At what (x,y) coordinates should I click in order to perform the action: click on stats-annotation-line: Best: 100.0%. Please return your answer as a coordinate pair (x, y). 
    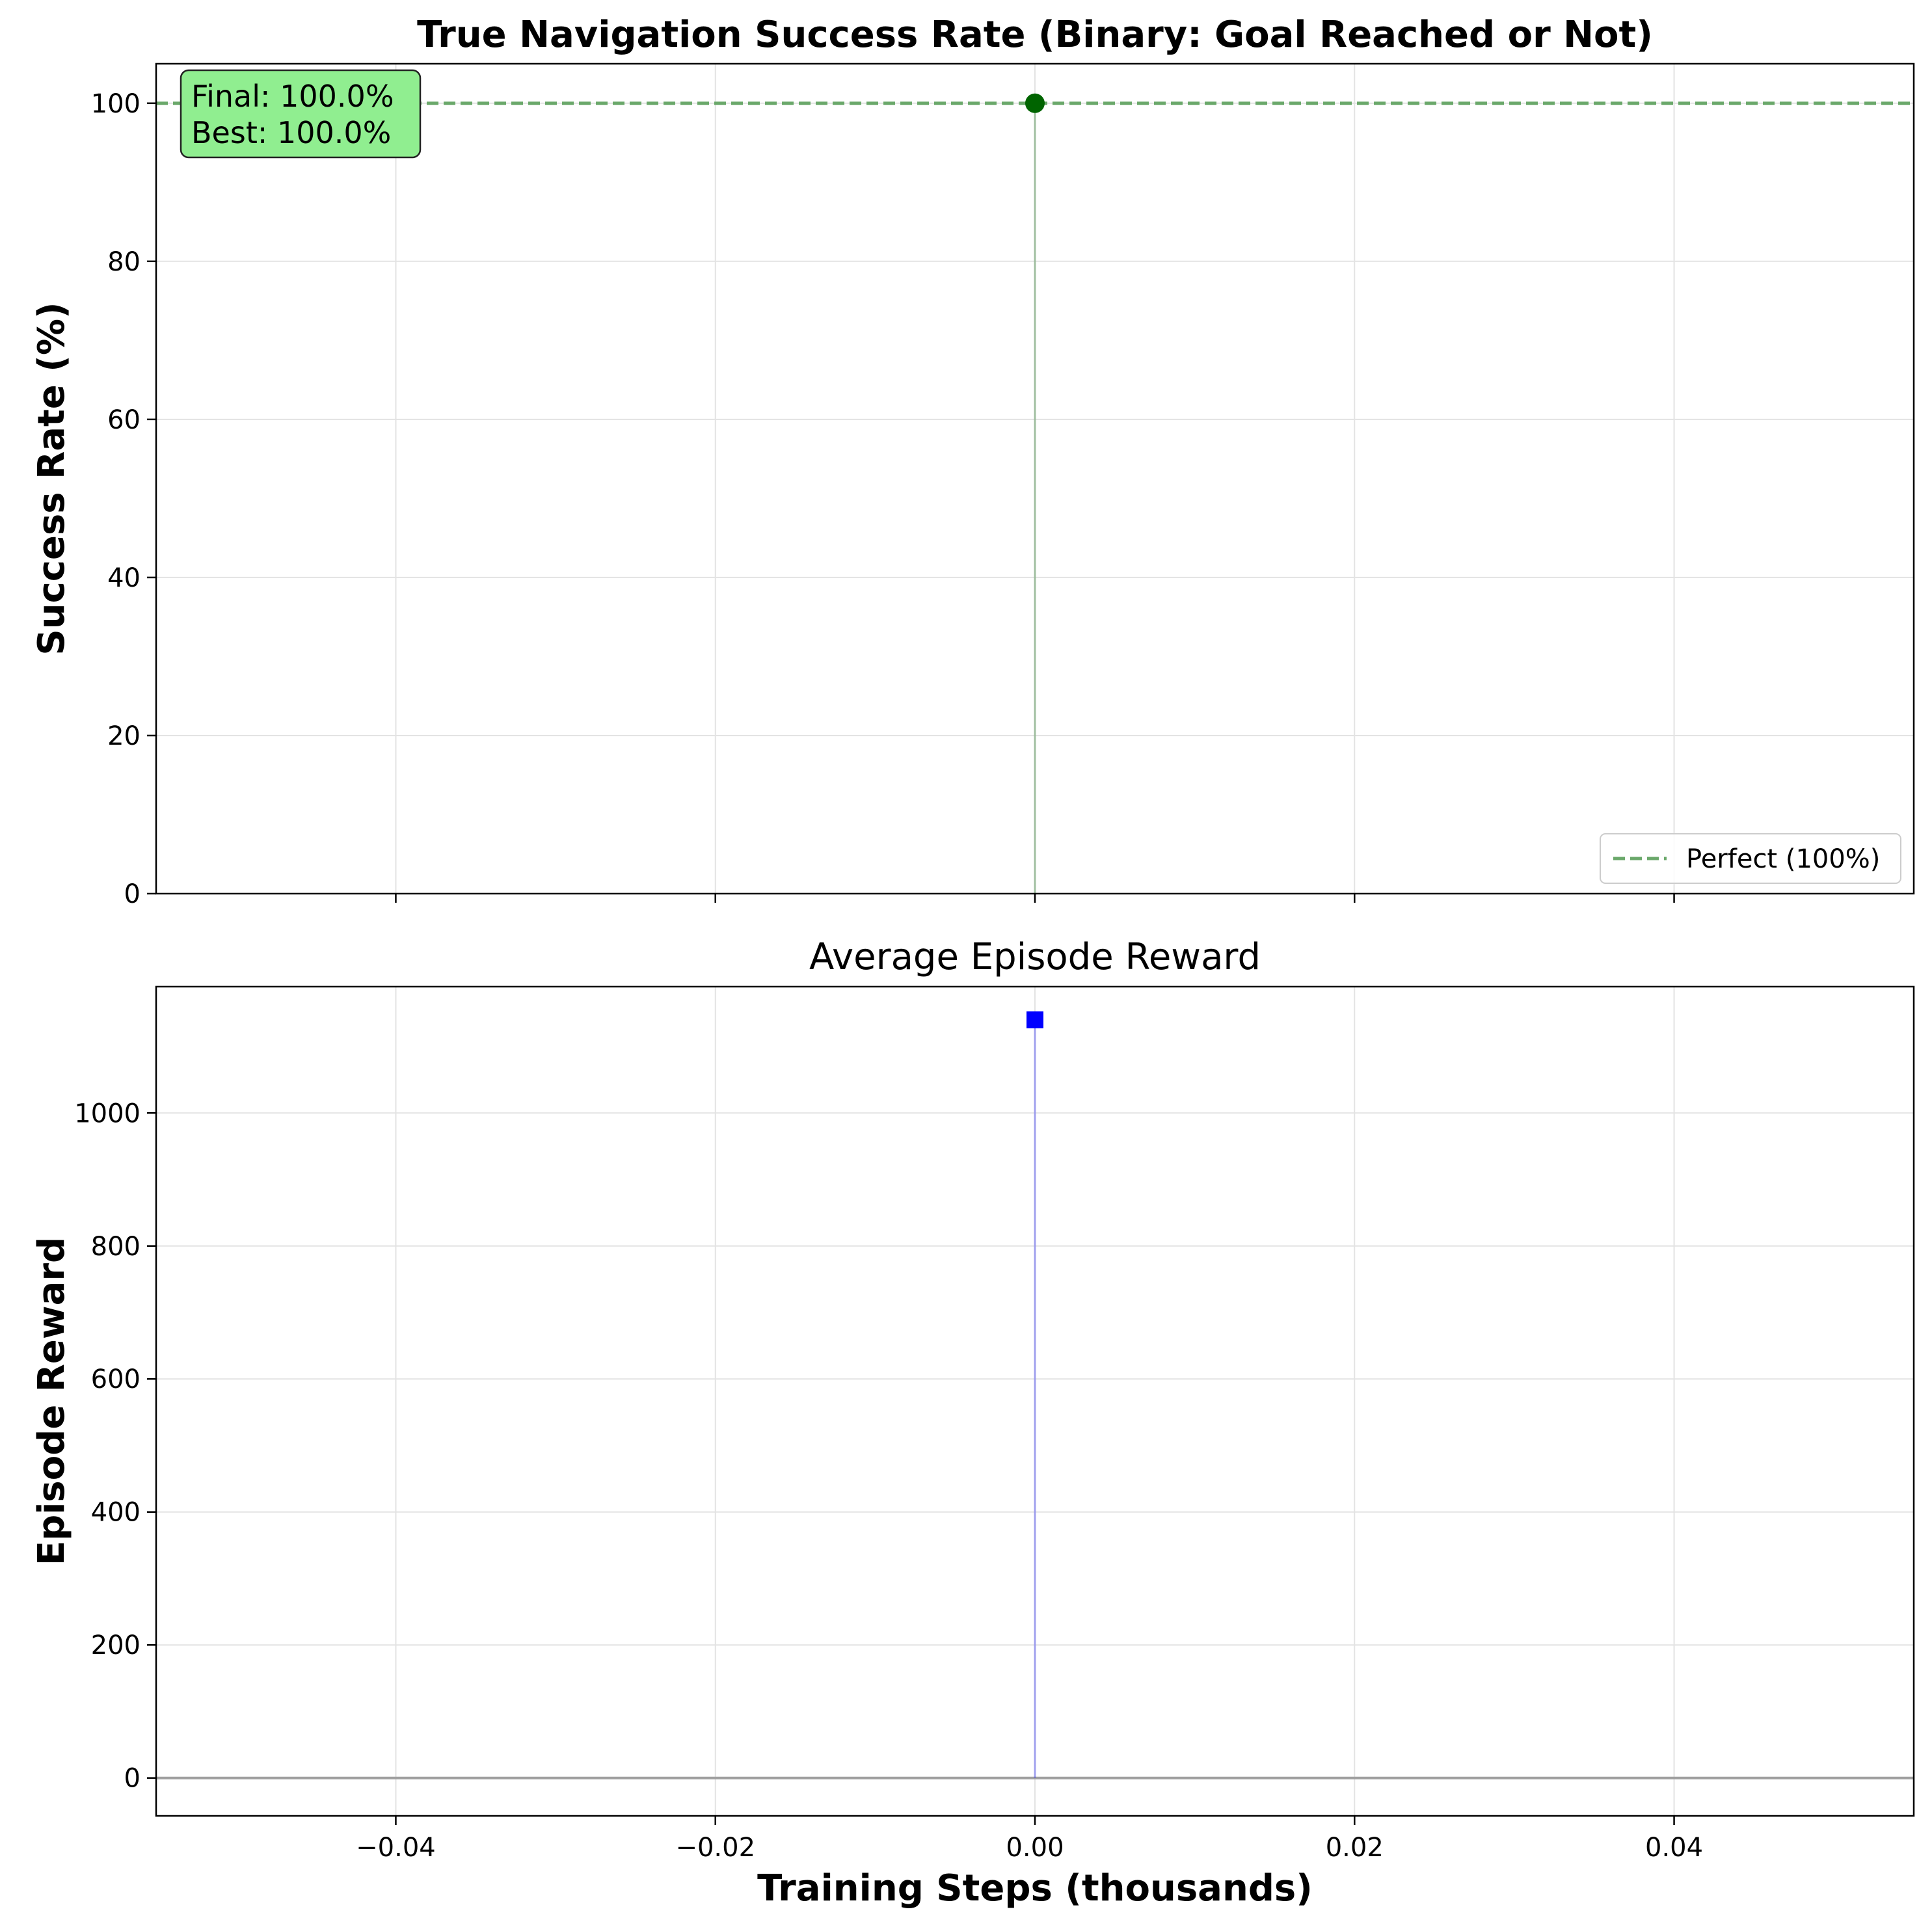
    Looking at the image, I should click on (291, 132).